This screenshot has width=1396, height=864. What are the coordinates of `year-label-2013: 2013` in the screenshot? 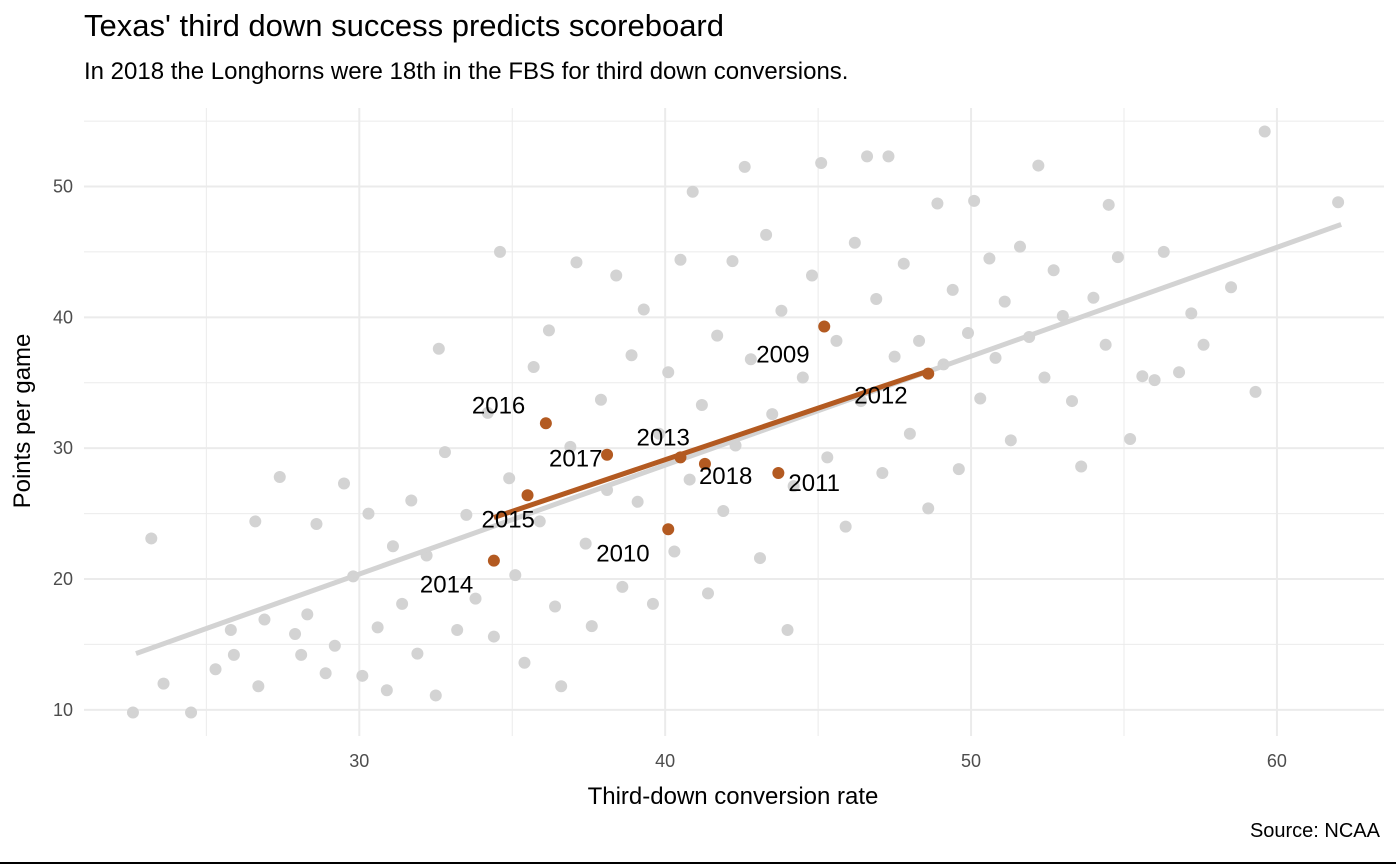 It's located at (662, 437).